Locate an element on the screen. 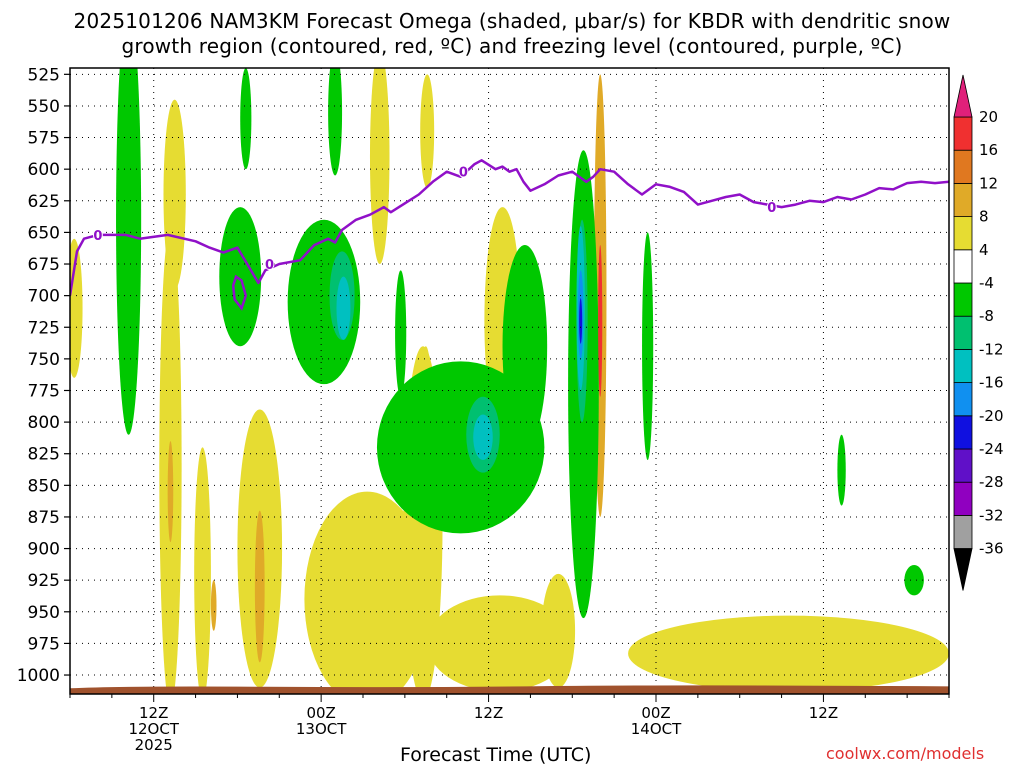  colorbar-bottom-triangle is located at coordinates (963, 569).